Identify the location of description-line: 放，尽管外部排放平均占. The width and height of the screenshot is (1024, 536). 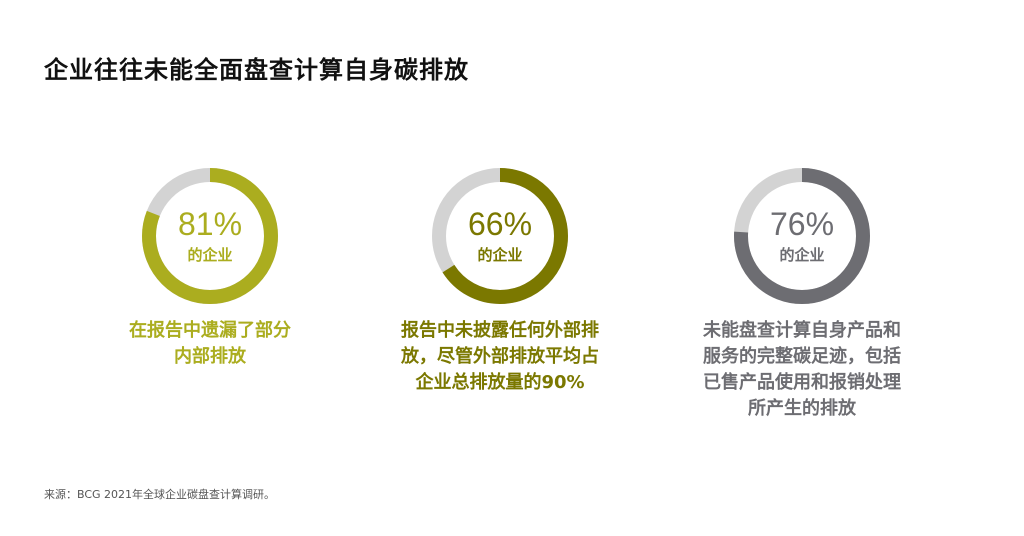
(500, 356).